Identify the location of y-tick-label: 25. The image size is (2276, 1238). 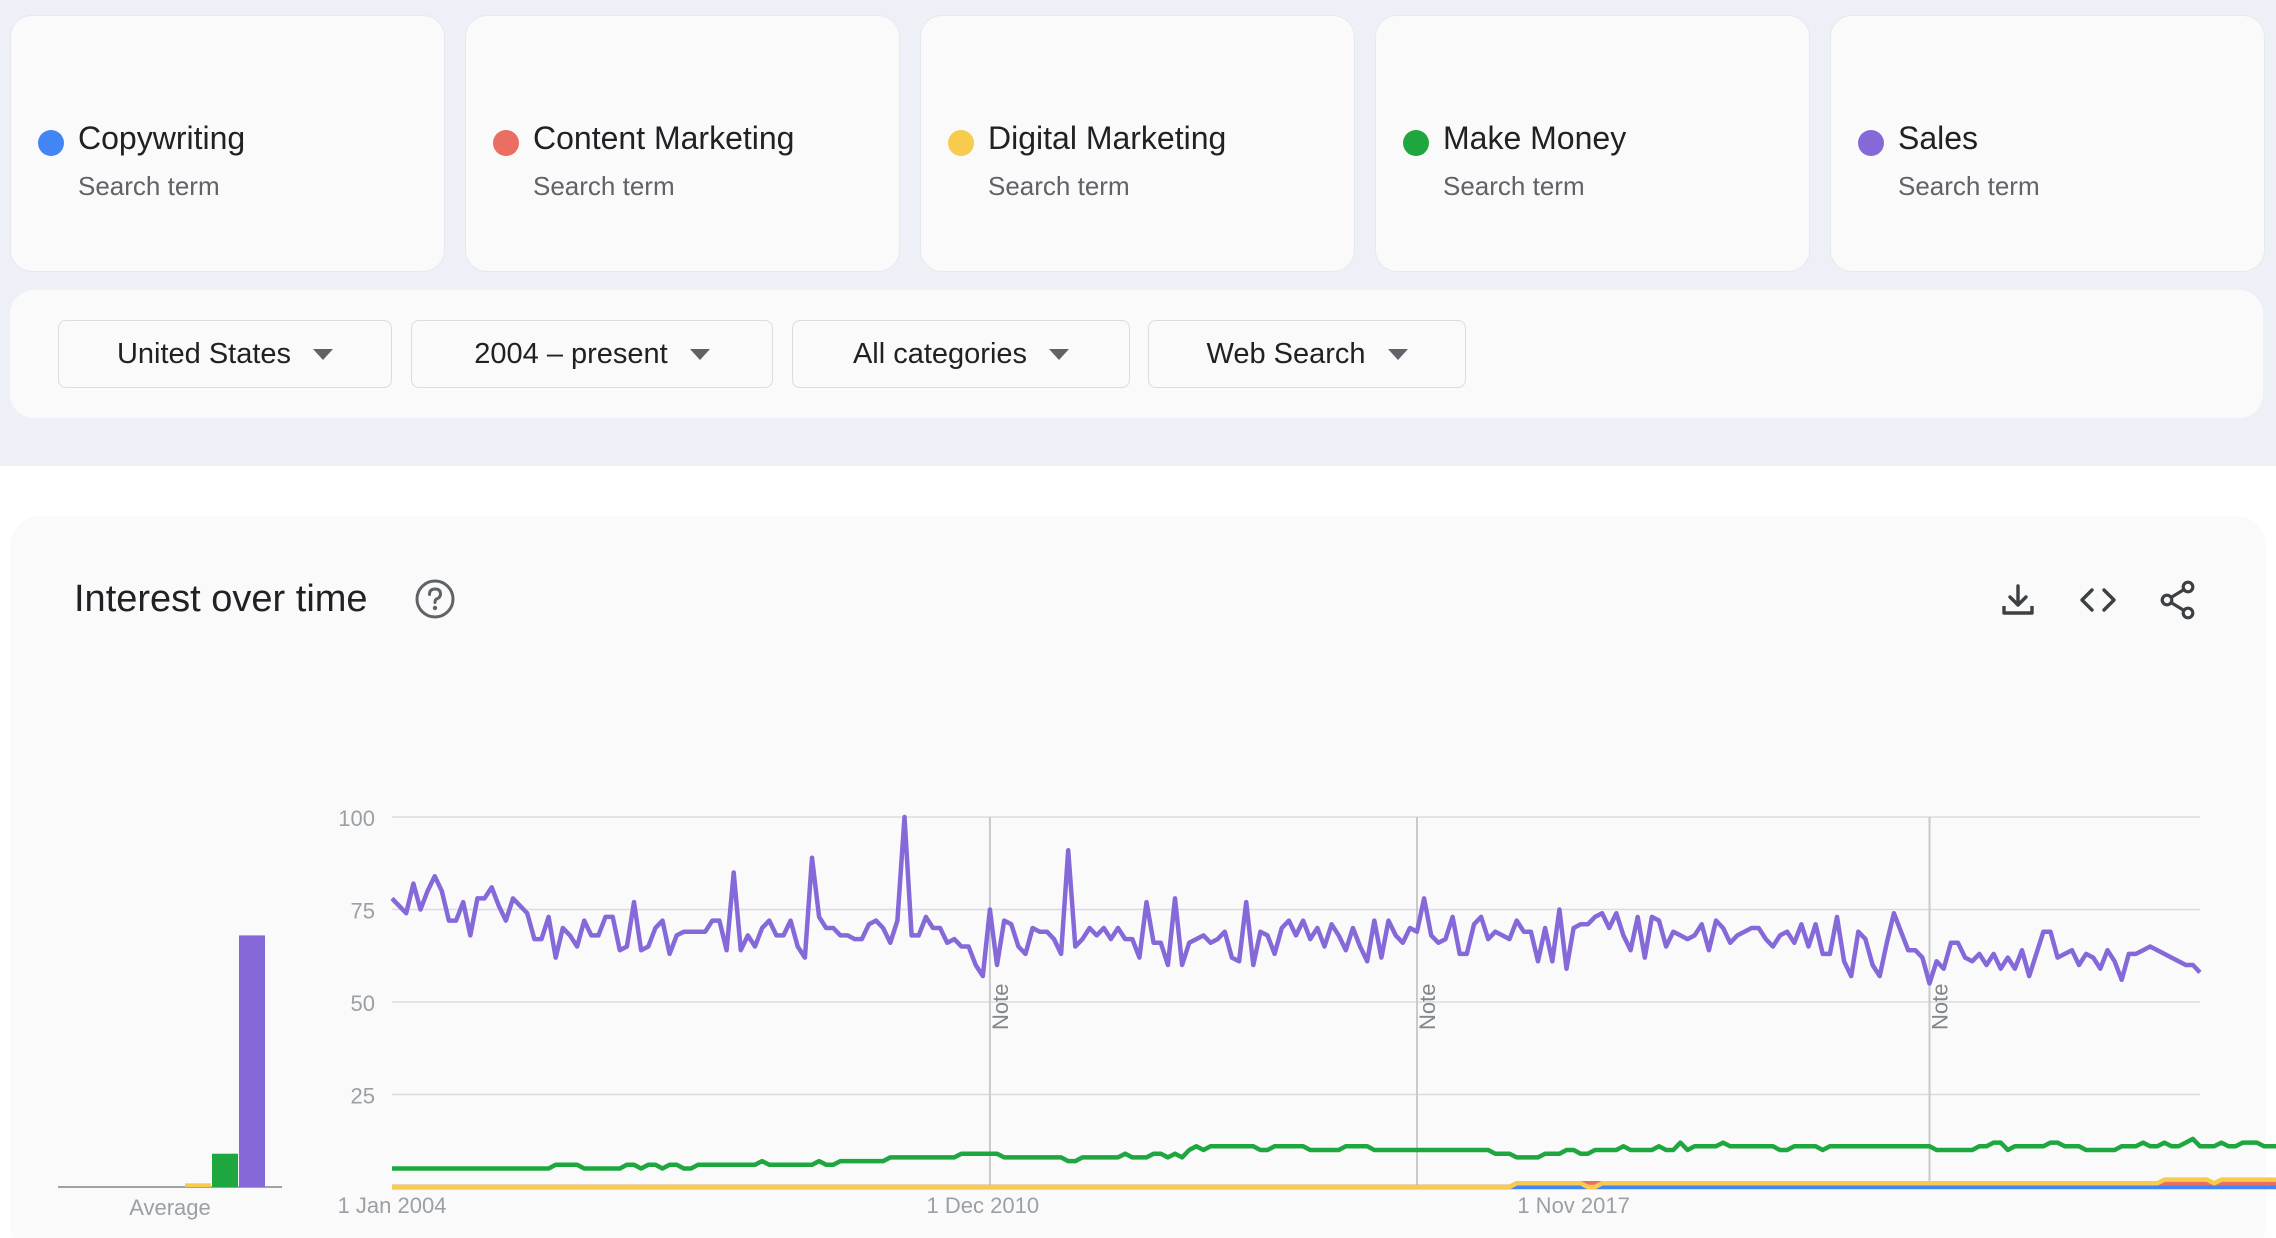
(363, 1096).